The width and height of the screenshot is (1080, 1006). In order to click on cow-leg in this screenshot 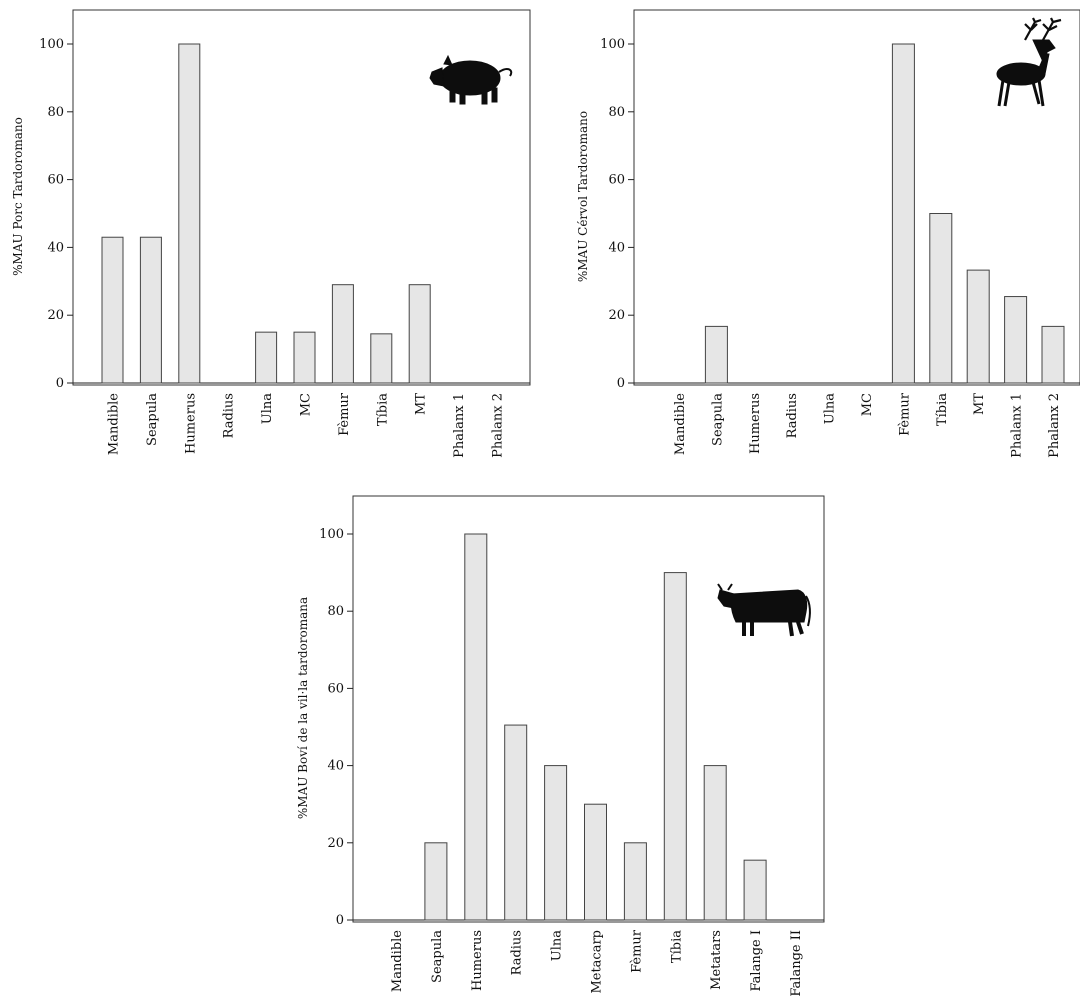, I will do `click(773, 629)`.